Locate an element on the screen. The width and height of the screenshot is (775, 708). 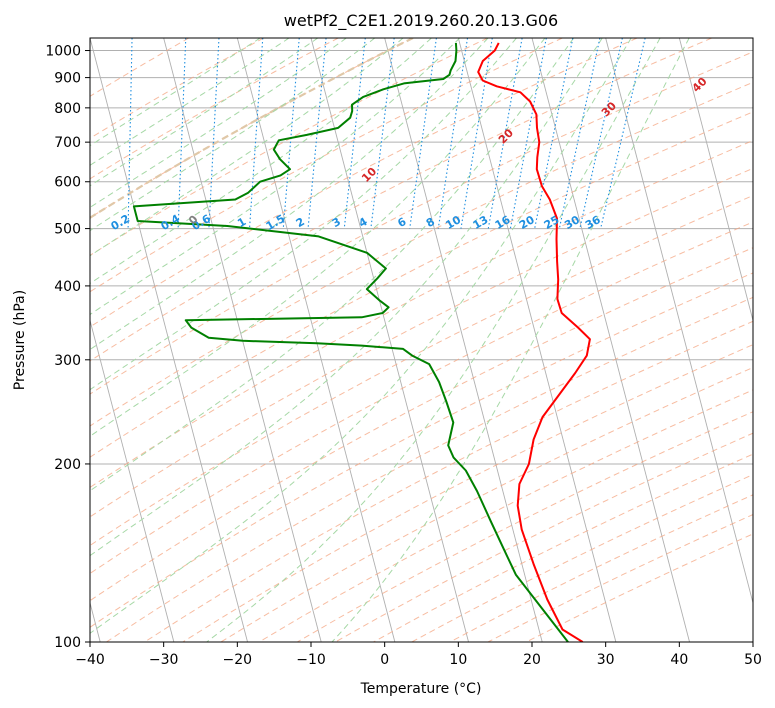
x-tick-label: −30 is located at coordinates (164, 660).